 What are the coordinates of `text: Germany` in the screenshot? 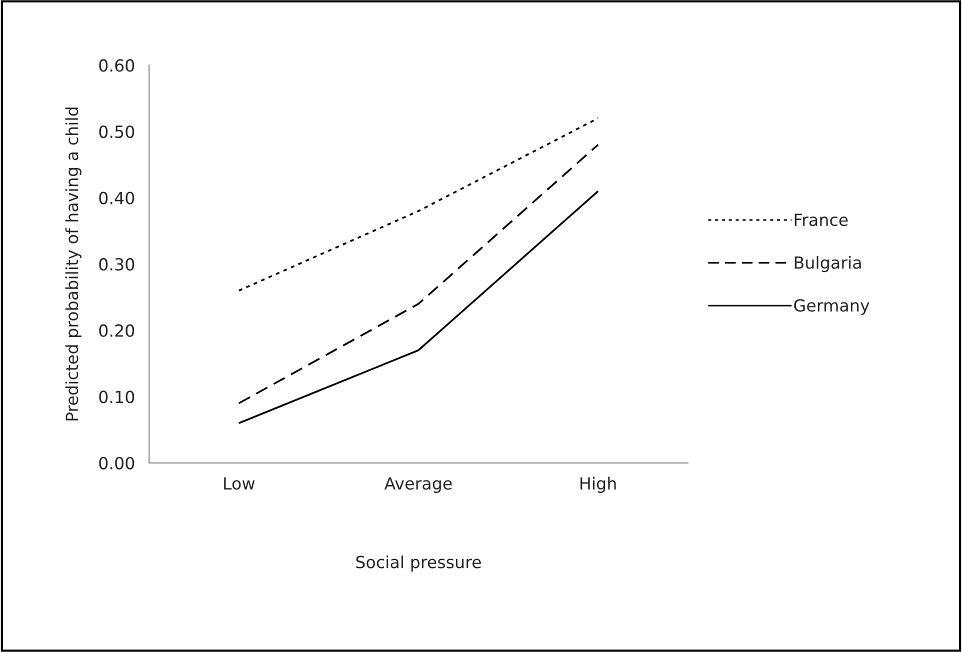 It's located at (832, 307).